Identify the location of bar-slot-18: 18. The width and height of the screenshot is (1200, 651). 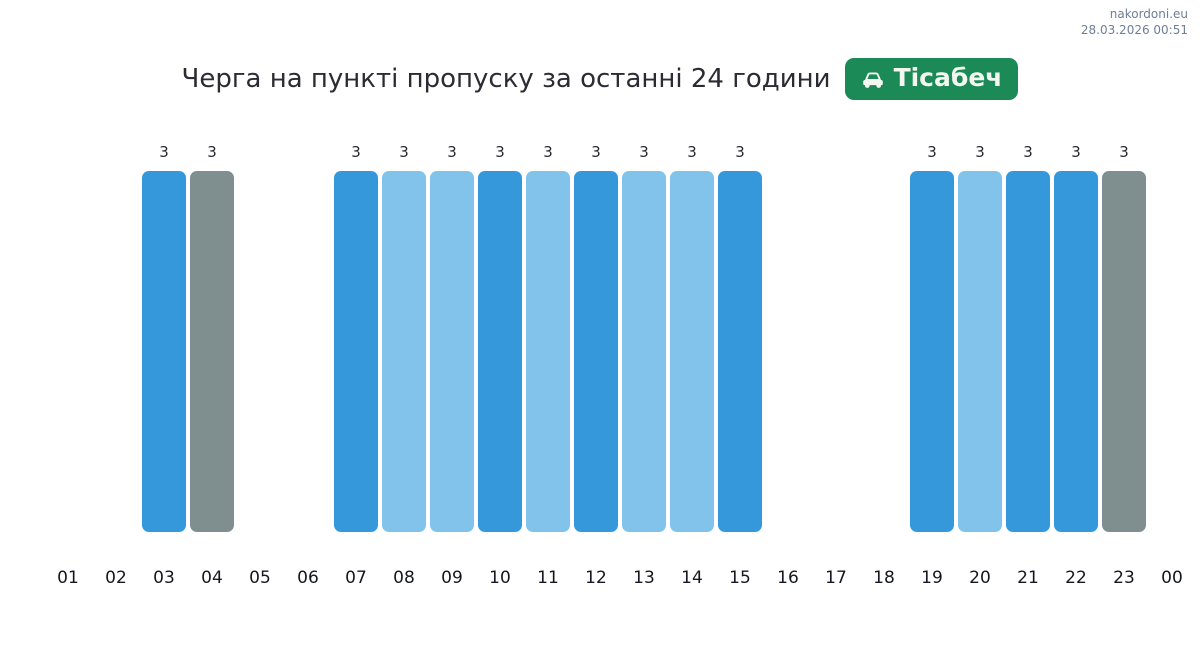
(884, 325).